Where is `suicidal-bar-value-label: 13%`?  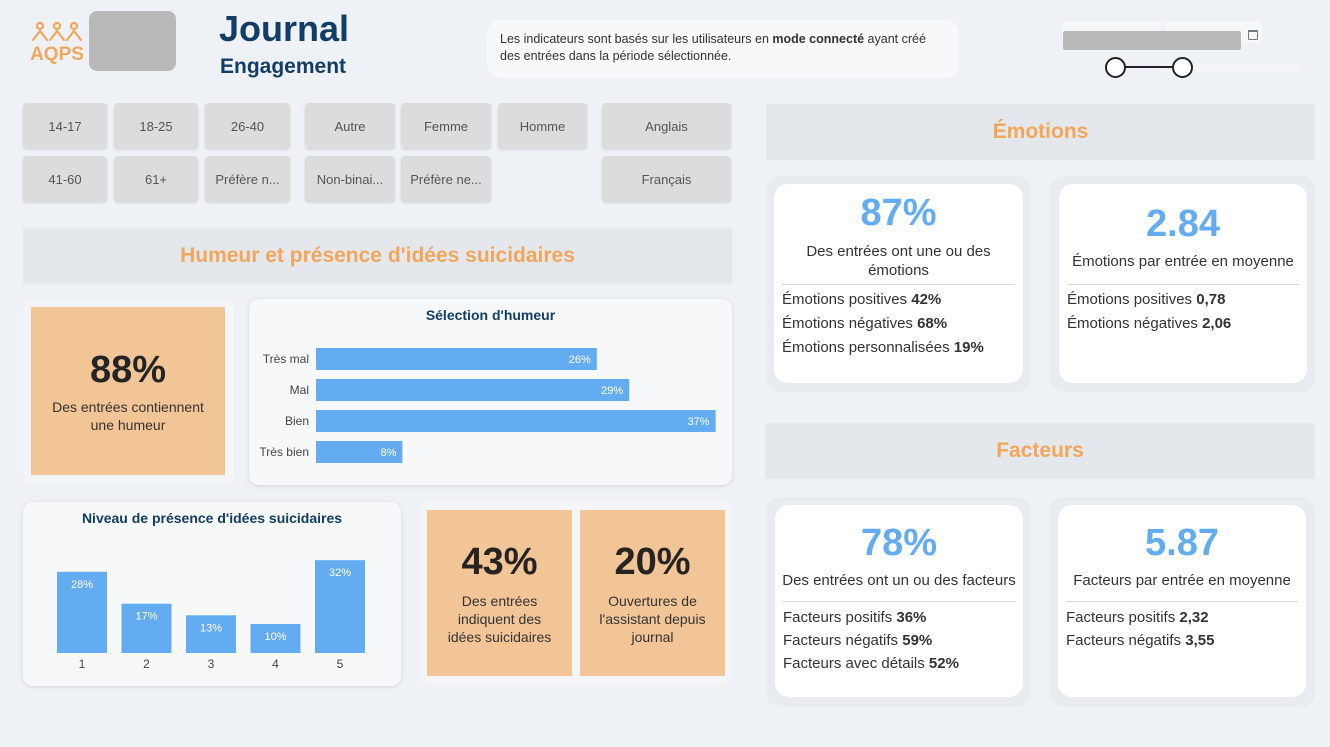
suicidal-bar-value-label: 13% is located at coordinates (211, 628).